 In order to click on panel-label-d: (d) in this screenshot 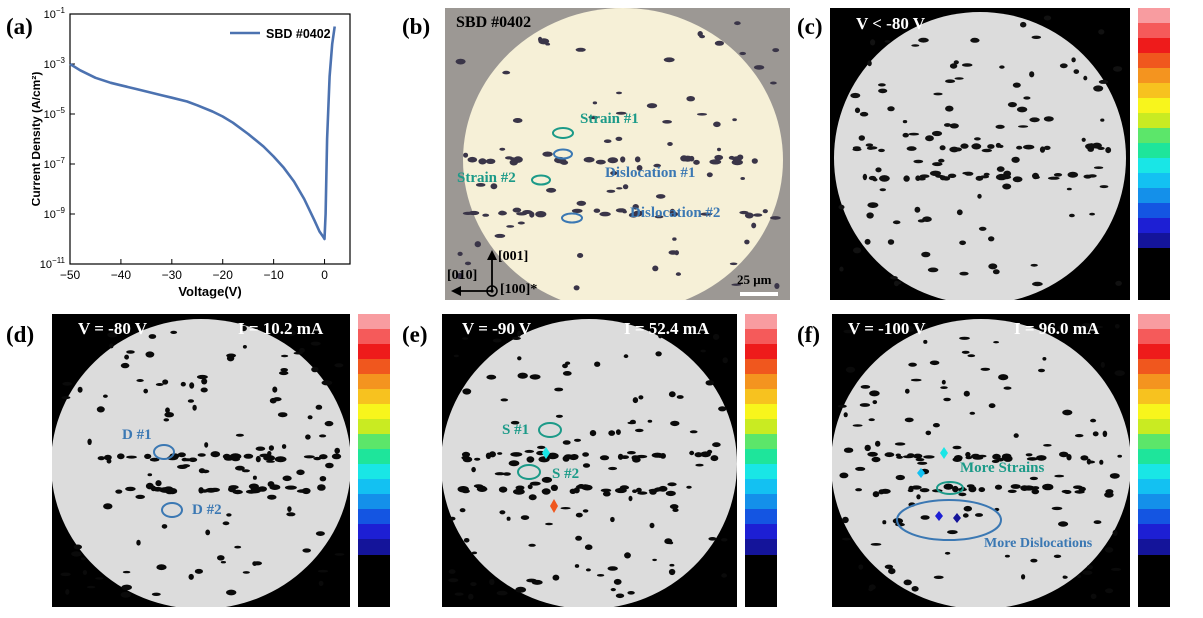, I will do `click(20, 334)`.